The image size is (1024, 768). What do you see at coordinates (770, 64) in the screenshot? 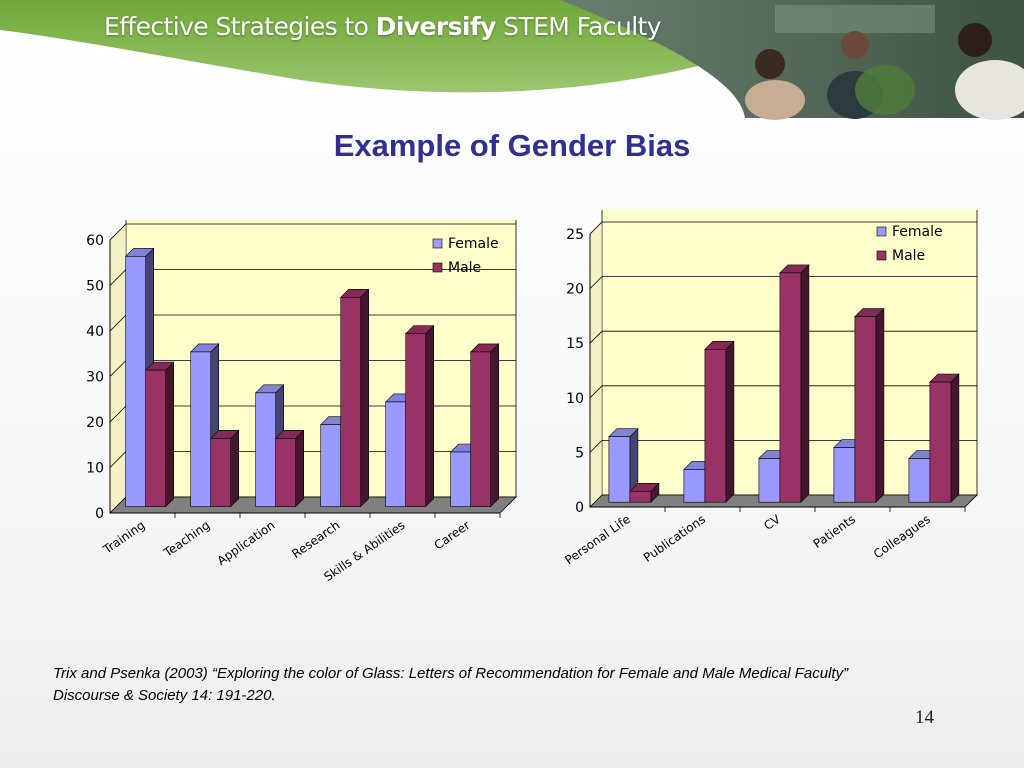
I see `photo-student-1-head` at bounding box center [770, 64].